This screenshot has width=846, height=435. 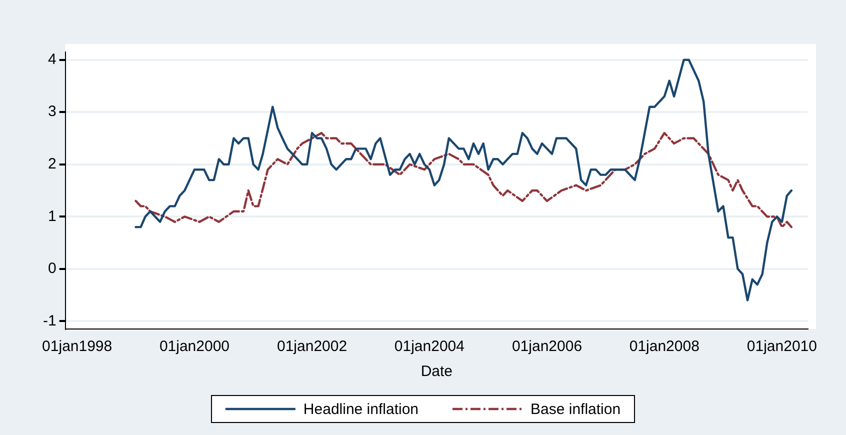 I want to click on x-axis-title: Date, so click(x=436, y=371).